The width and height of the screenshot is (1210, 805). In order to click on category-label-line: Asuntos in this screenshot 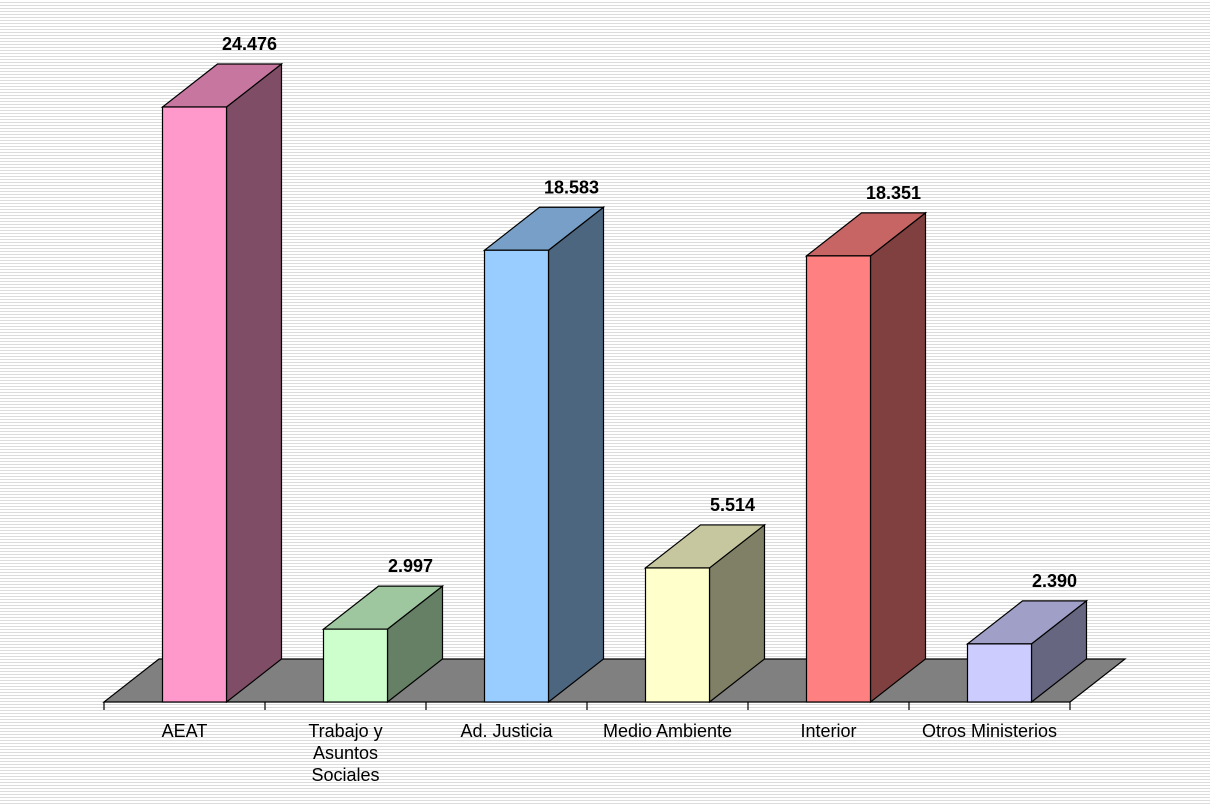, I will do `click(345, 753)`.